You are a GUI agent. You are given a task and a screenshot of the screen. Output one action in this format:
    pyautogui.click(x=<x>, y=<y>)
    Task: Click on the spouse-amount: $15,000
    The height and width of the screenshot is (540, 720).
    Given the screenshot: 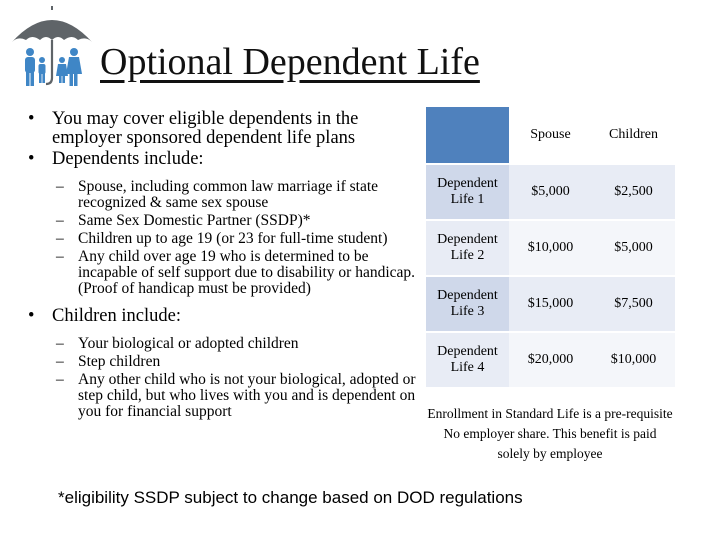 What is the action you would take?
    pyautogui.click(x=550, y=304)
    